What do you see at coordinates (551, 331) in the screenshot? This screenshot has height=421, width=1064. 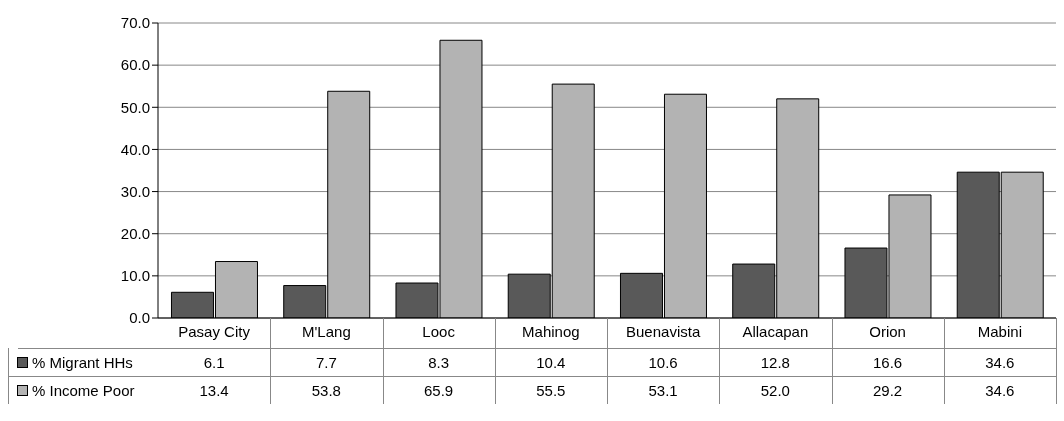 I see `x-tick-label: Mahinog` at bounding box center [551, 331].